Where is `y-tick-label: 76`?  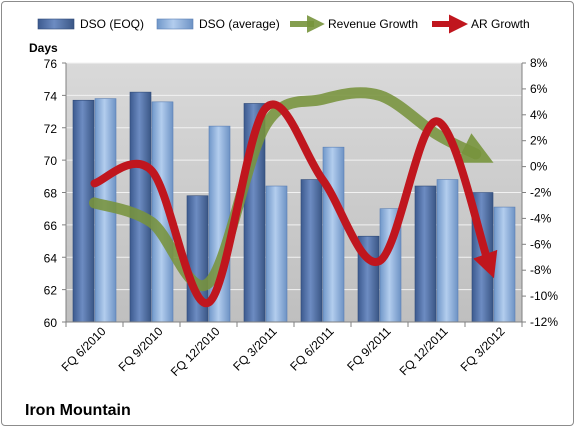
y-tick-label: 76 is located at coordinates (51, 64).